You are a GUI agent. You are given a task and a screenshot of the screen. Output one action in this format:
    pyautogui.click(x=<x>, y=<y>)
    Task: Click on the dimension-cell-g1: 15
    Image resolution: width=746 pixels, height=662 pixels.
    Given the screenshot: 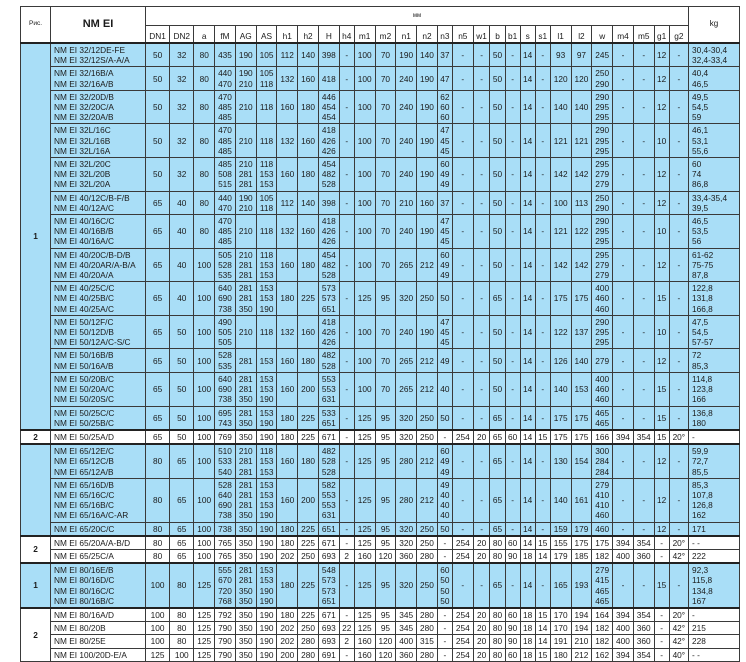 What is the action you would take?
    pyautogui.click(x=661, y=585)
    